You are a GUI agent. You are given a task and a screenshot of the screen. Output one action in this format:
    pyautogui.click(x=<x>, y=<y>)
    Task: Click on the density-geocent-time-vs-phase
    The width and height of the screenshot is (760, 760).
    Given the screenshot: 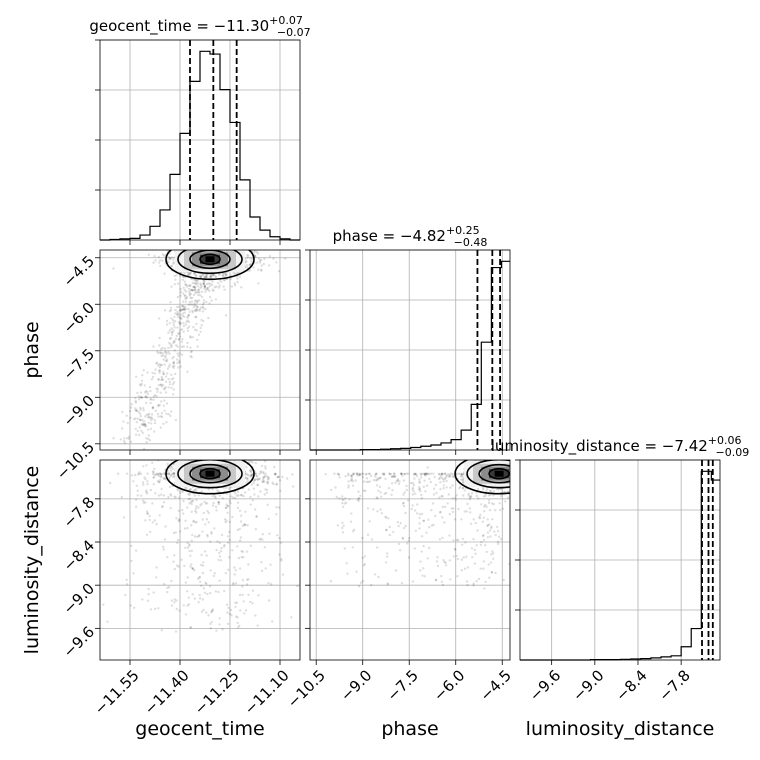 What is the action you would take?
    pyautogui.click(x=210, y=265)
    